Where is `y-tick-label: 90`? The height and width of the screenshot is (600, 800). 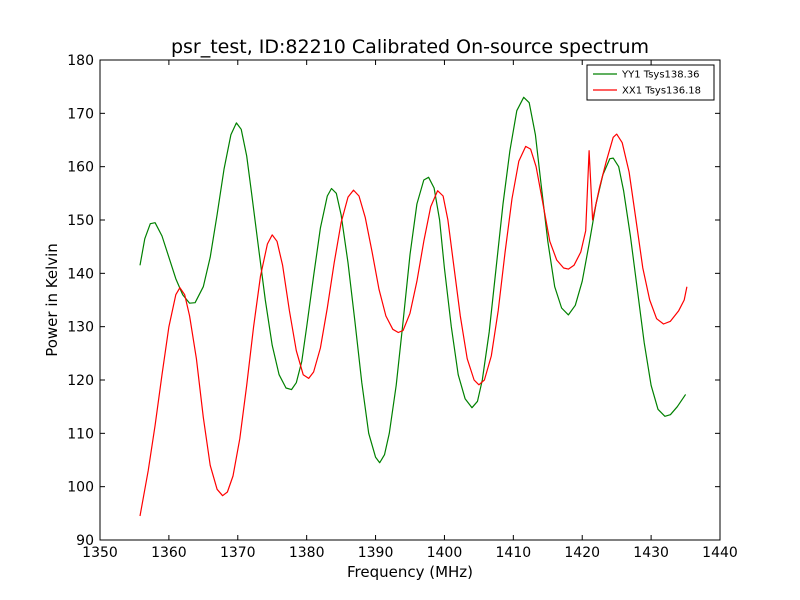
y-tick-label: 90 is located at coordinates (85, 541).